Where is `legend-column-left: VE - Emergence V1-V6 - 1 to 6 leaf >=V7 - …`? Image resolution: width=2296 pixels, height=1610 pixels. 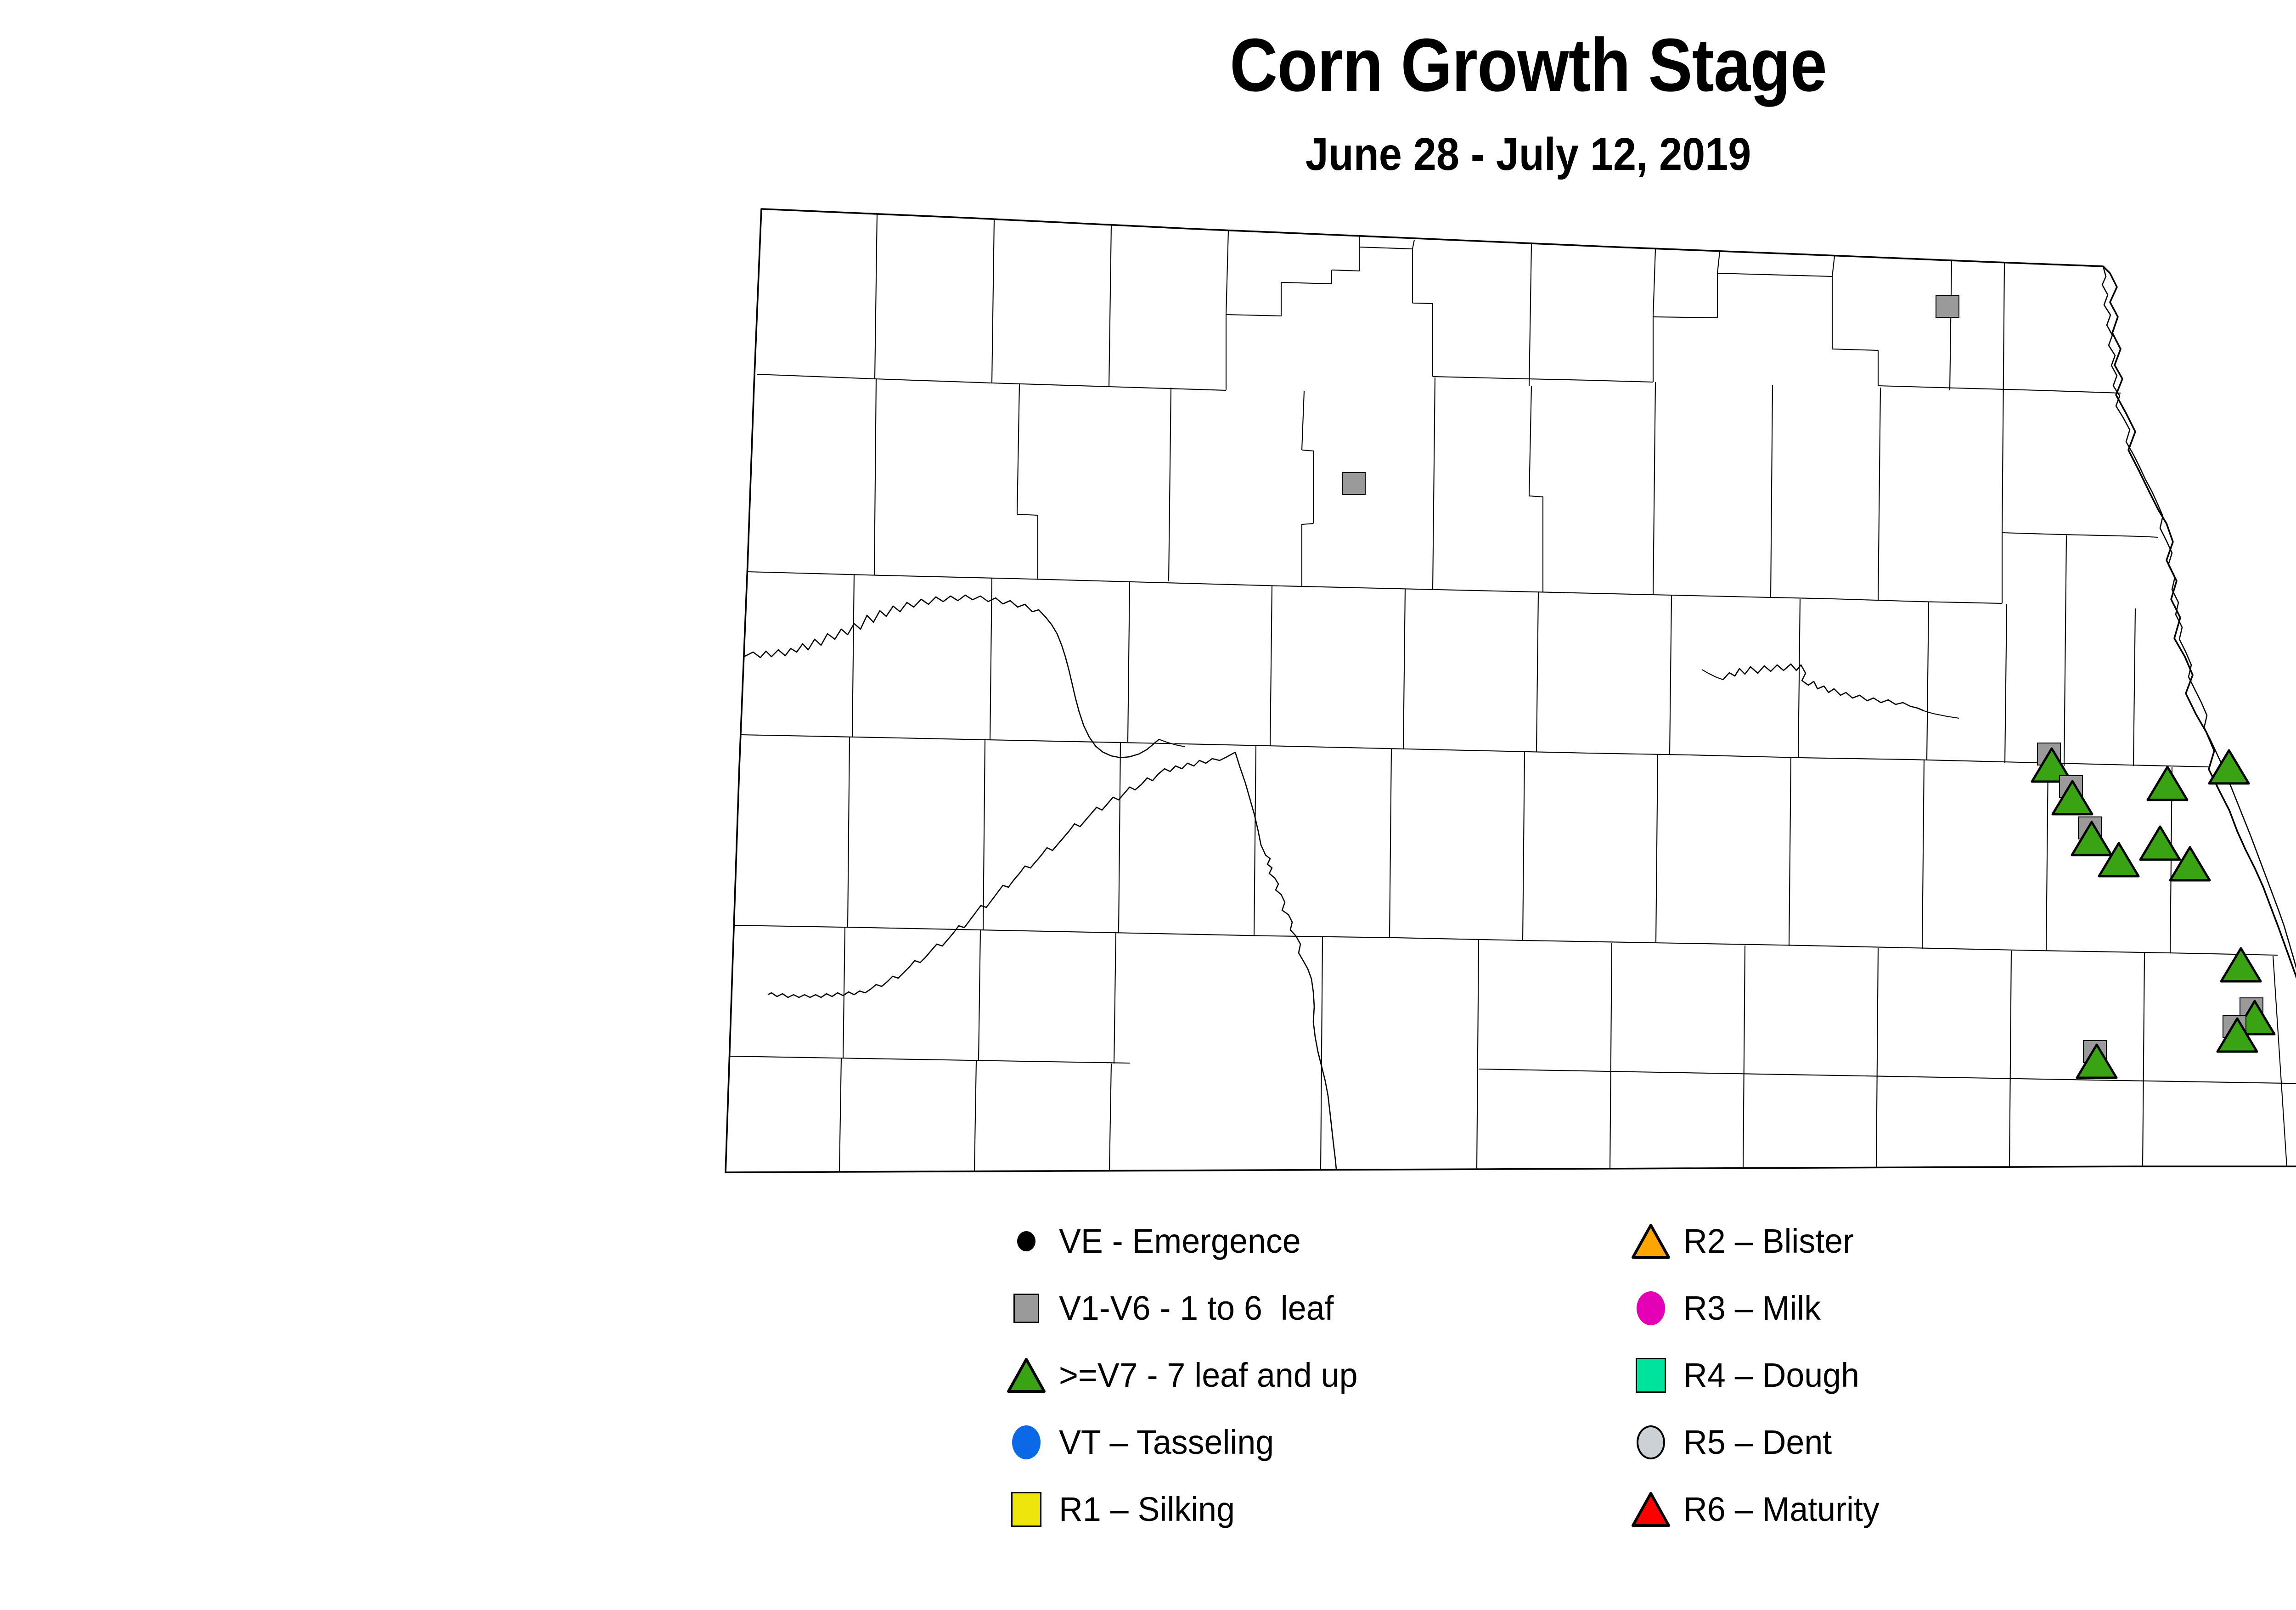 legend-column-left: VE - Emergence V1-V6 - 1 to 6 leaf >=V7 - … is located at coordinates (1184, 1375).